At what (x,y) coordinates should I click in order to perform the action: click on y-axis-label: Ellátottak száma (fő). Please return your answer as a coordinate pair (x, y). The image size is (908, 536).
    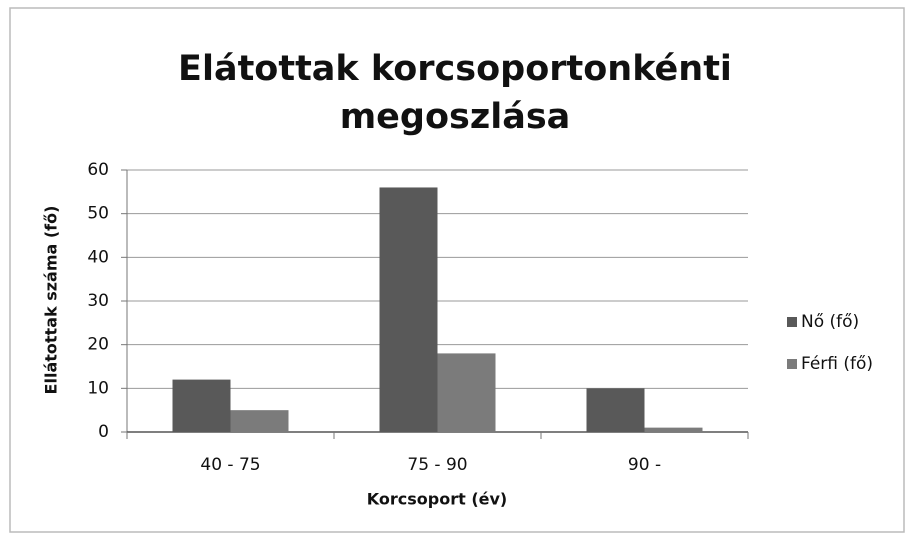
    Looking at the image, I should click on (51, 300).